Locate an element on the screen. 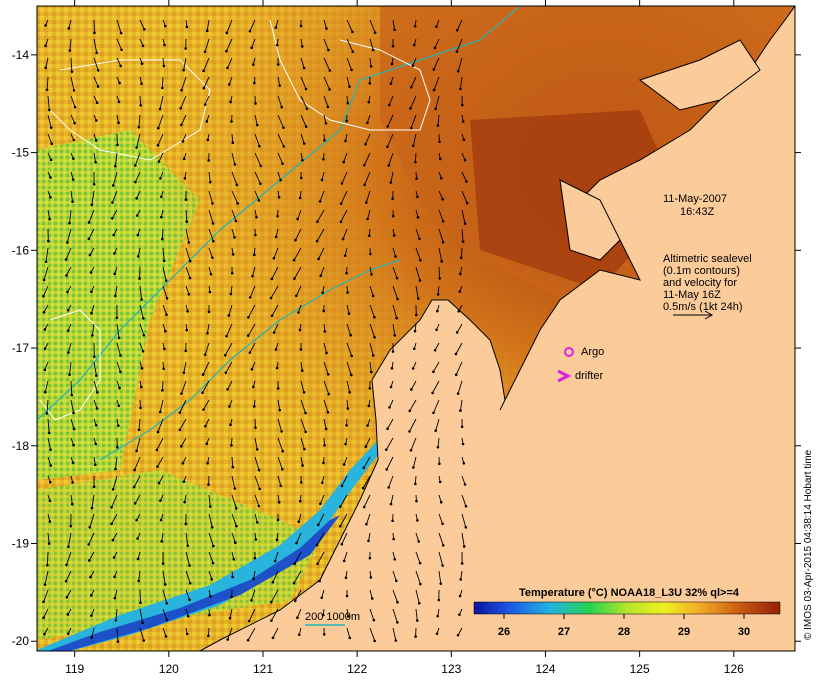 This screenshot has height=680, width=820. y-tick-label: -14 is located at coordinates (21, 55).